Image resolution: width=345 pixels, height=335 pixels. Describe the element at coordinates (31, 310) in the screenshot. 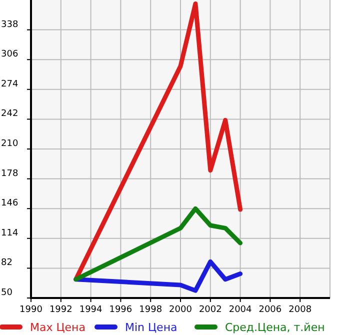

I see `x-tick-label: 1990` at that location.